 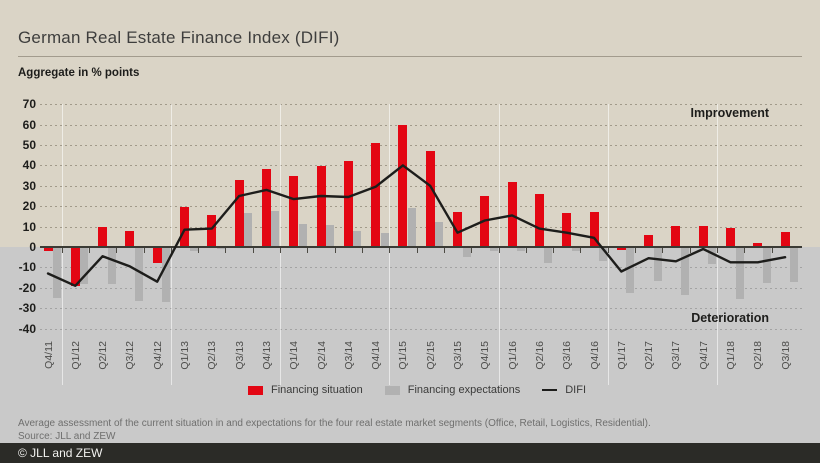 What do you see at coordinates (27, 328) in the screenshot?
I see `y-axis-label: -40` at bounding box center [27, 328].